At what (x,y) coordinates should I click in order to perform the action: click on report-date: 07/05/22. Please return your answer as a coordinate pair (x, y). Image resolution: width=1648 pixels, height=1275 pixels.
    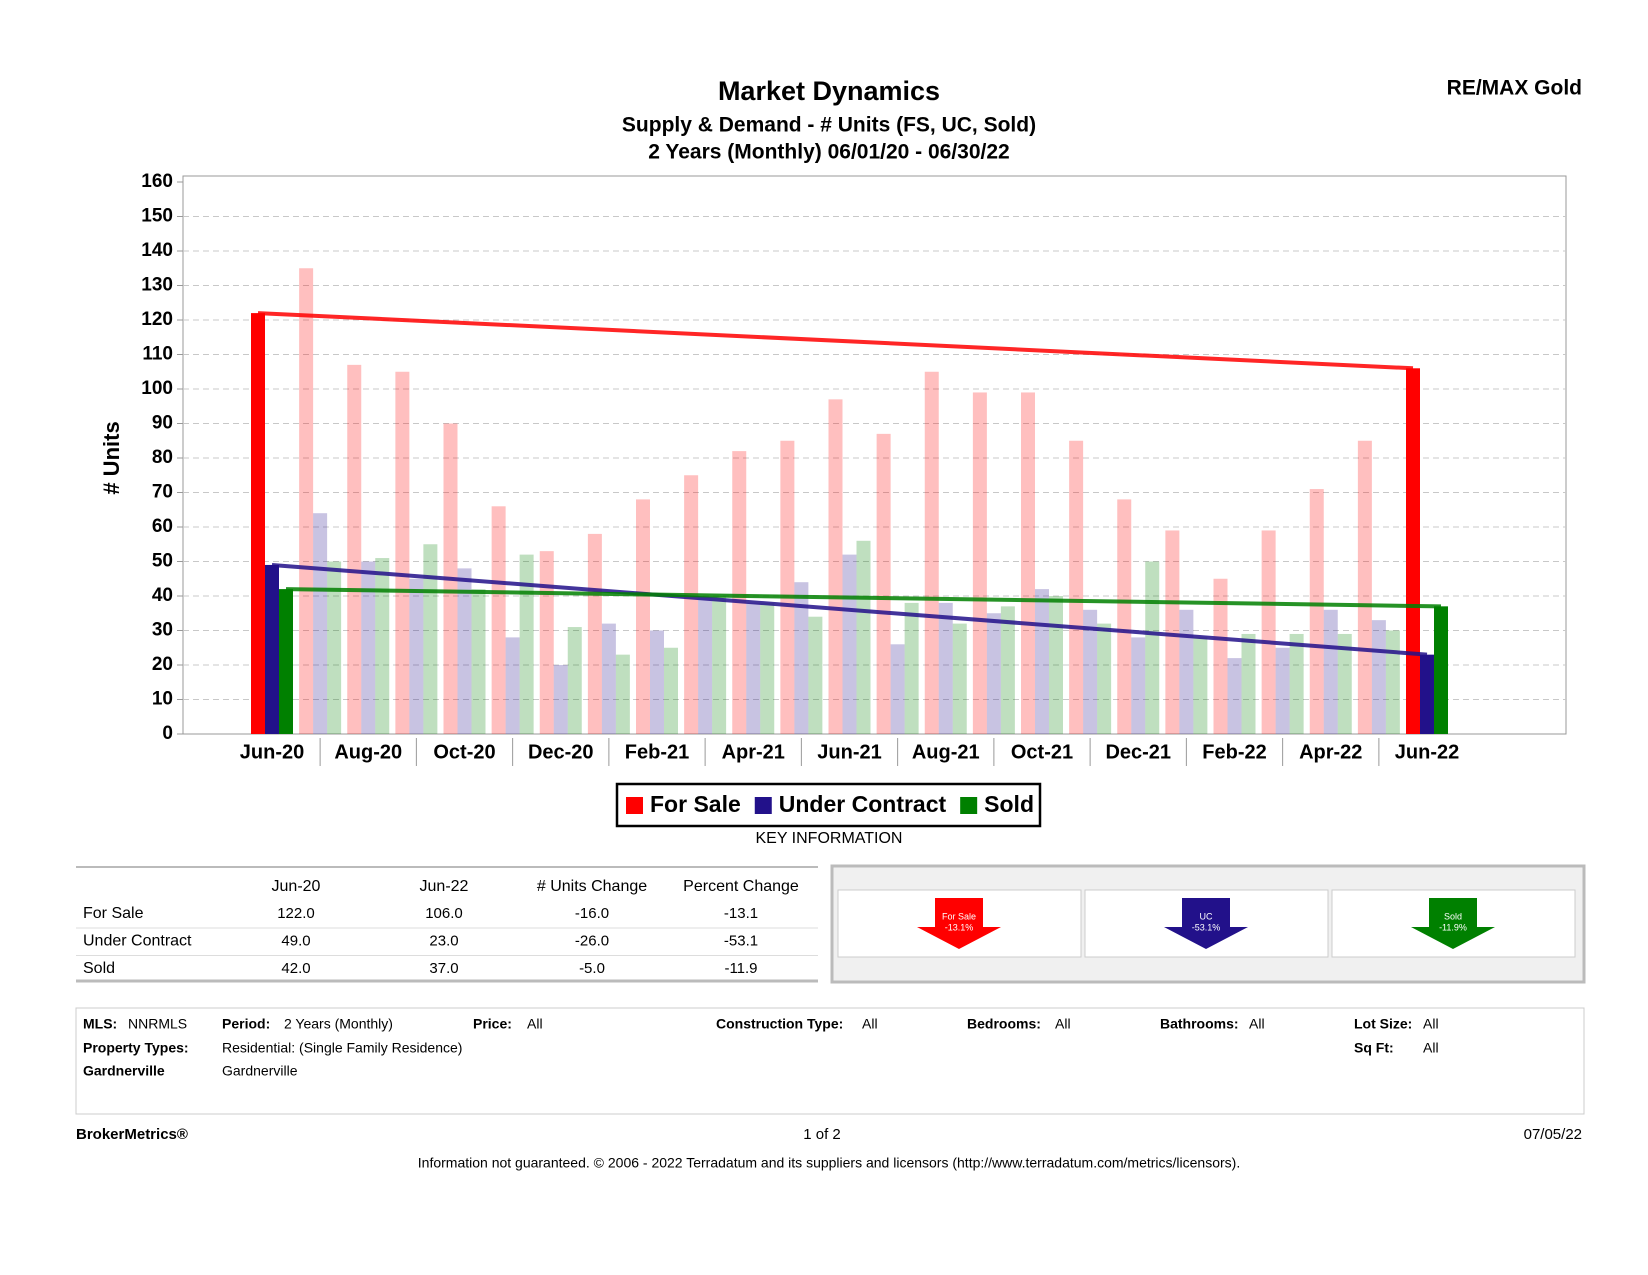
    Looking at the image, I should click on (1553, 1134).